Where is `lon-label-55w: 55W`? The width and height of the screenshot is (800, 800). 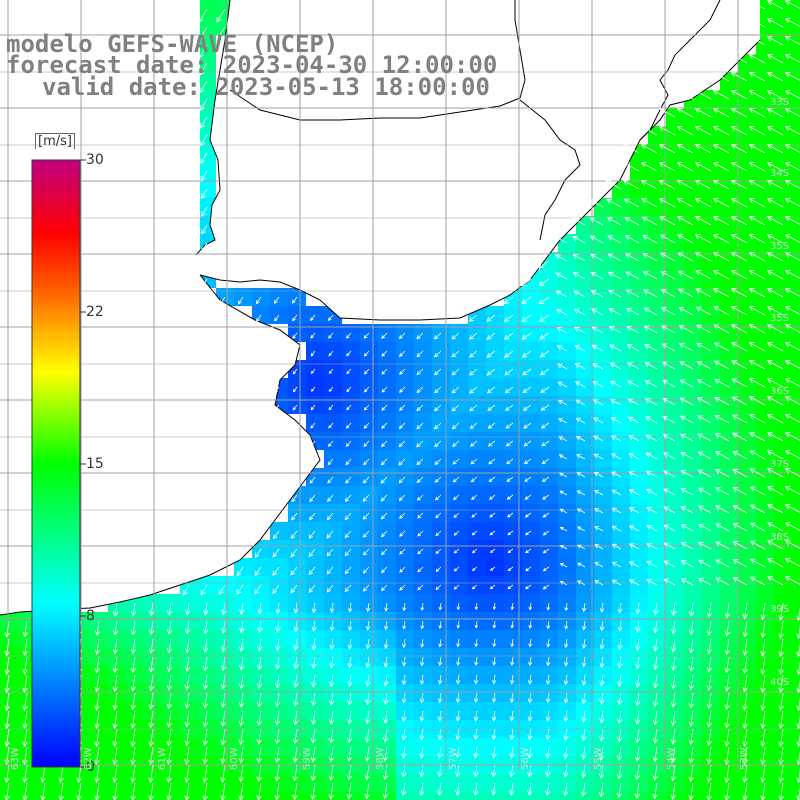
lon-label-55w: 55W is located at coordinates (598, 758).